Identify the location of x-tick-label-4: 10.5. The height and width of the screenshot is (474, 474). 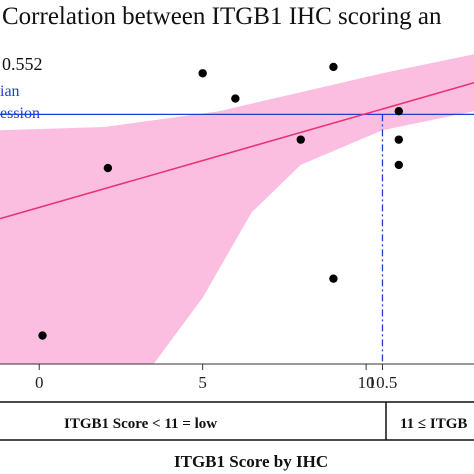
(383, 382).